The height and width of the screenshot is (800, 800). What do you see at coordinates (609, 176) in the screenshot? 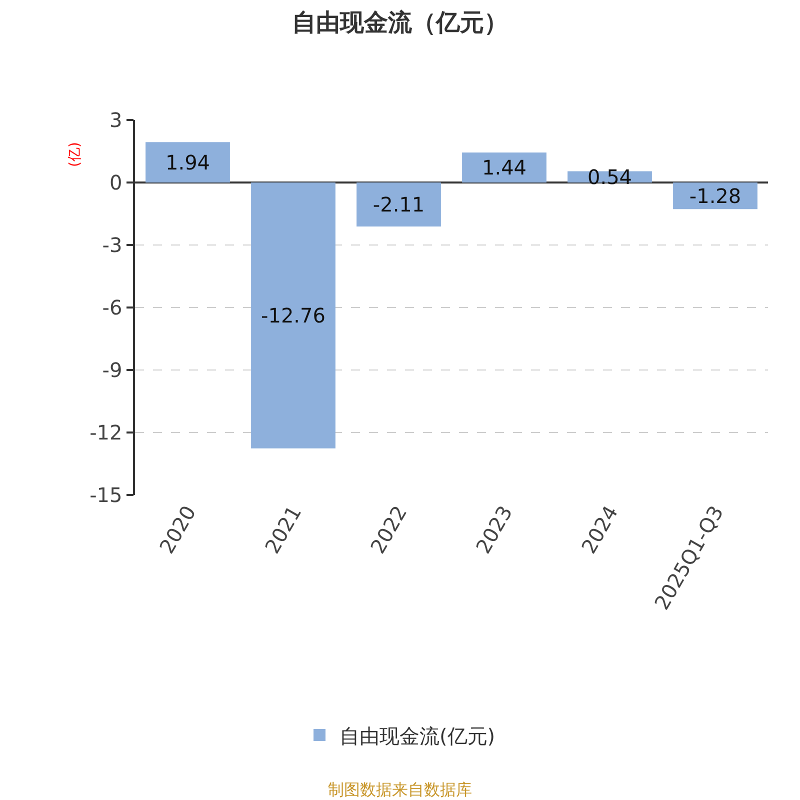
I see `data-label: 0.54` at bounding box center [609, 176].